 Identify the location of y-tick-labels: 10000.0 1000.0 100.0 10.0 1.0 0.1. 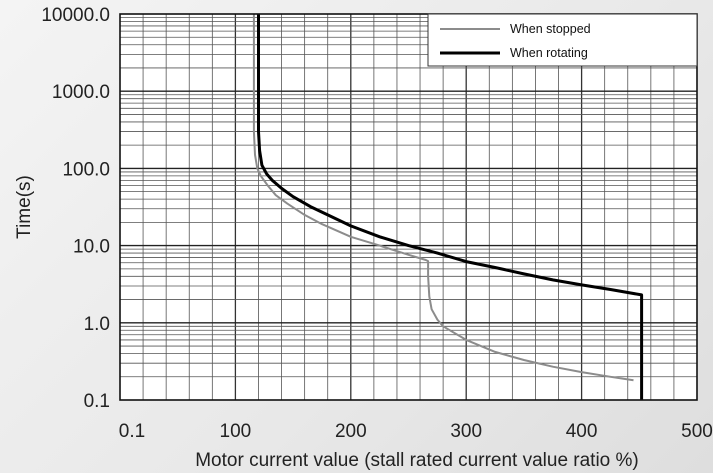
(75, 208).